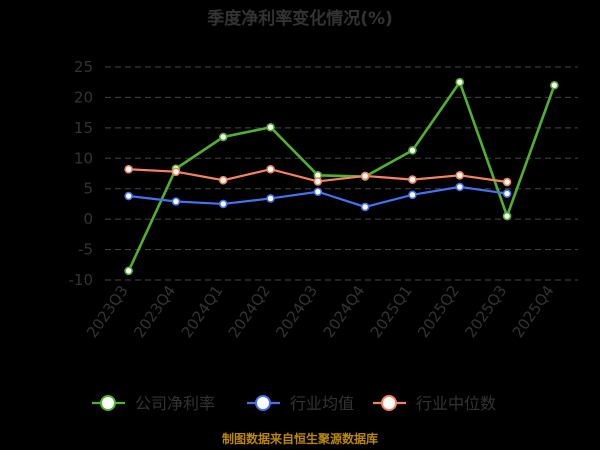 The width and height of the screenshot is (600, 450). I want to click on y-tick-label: 10, so click(83, 158).